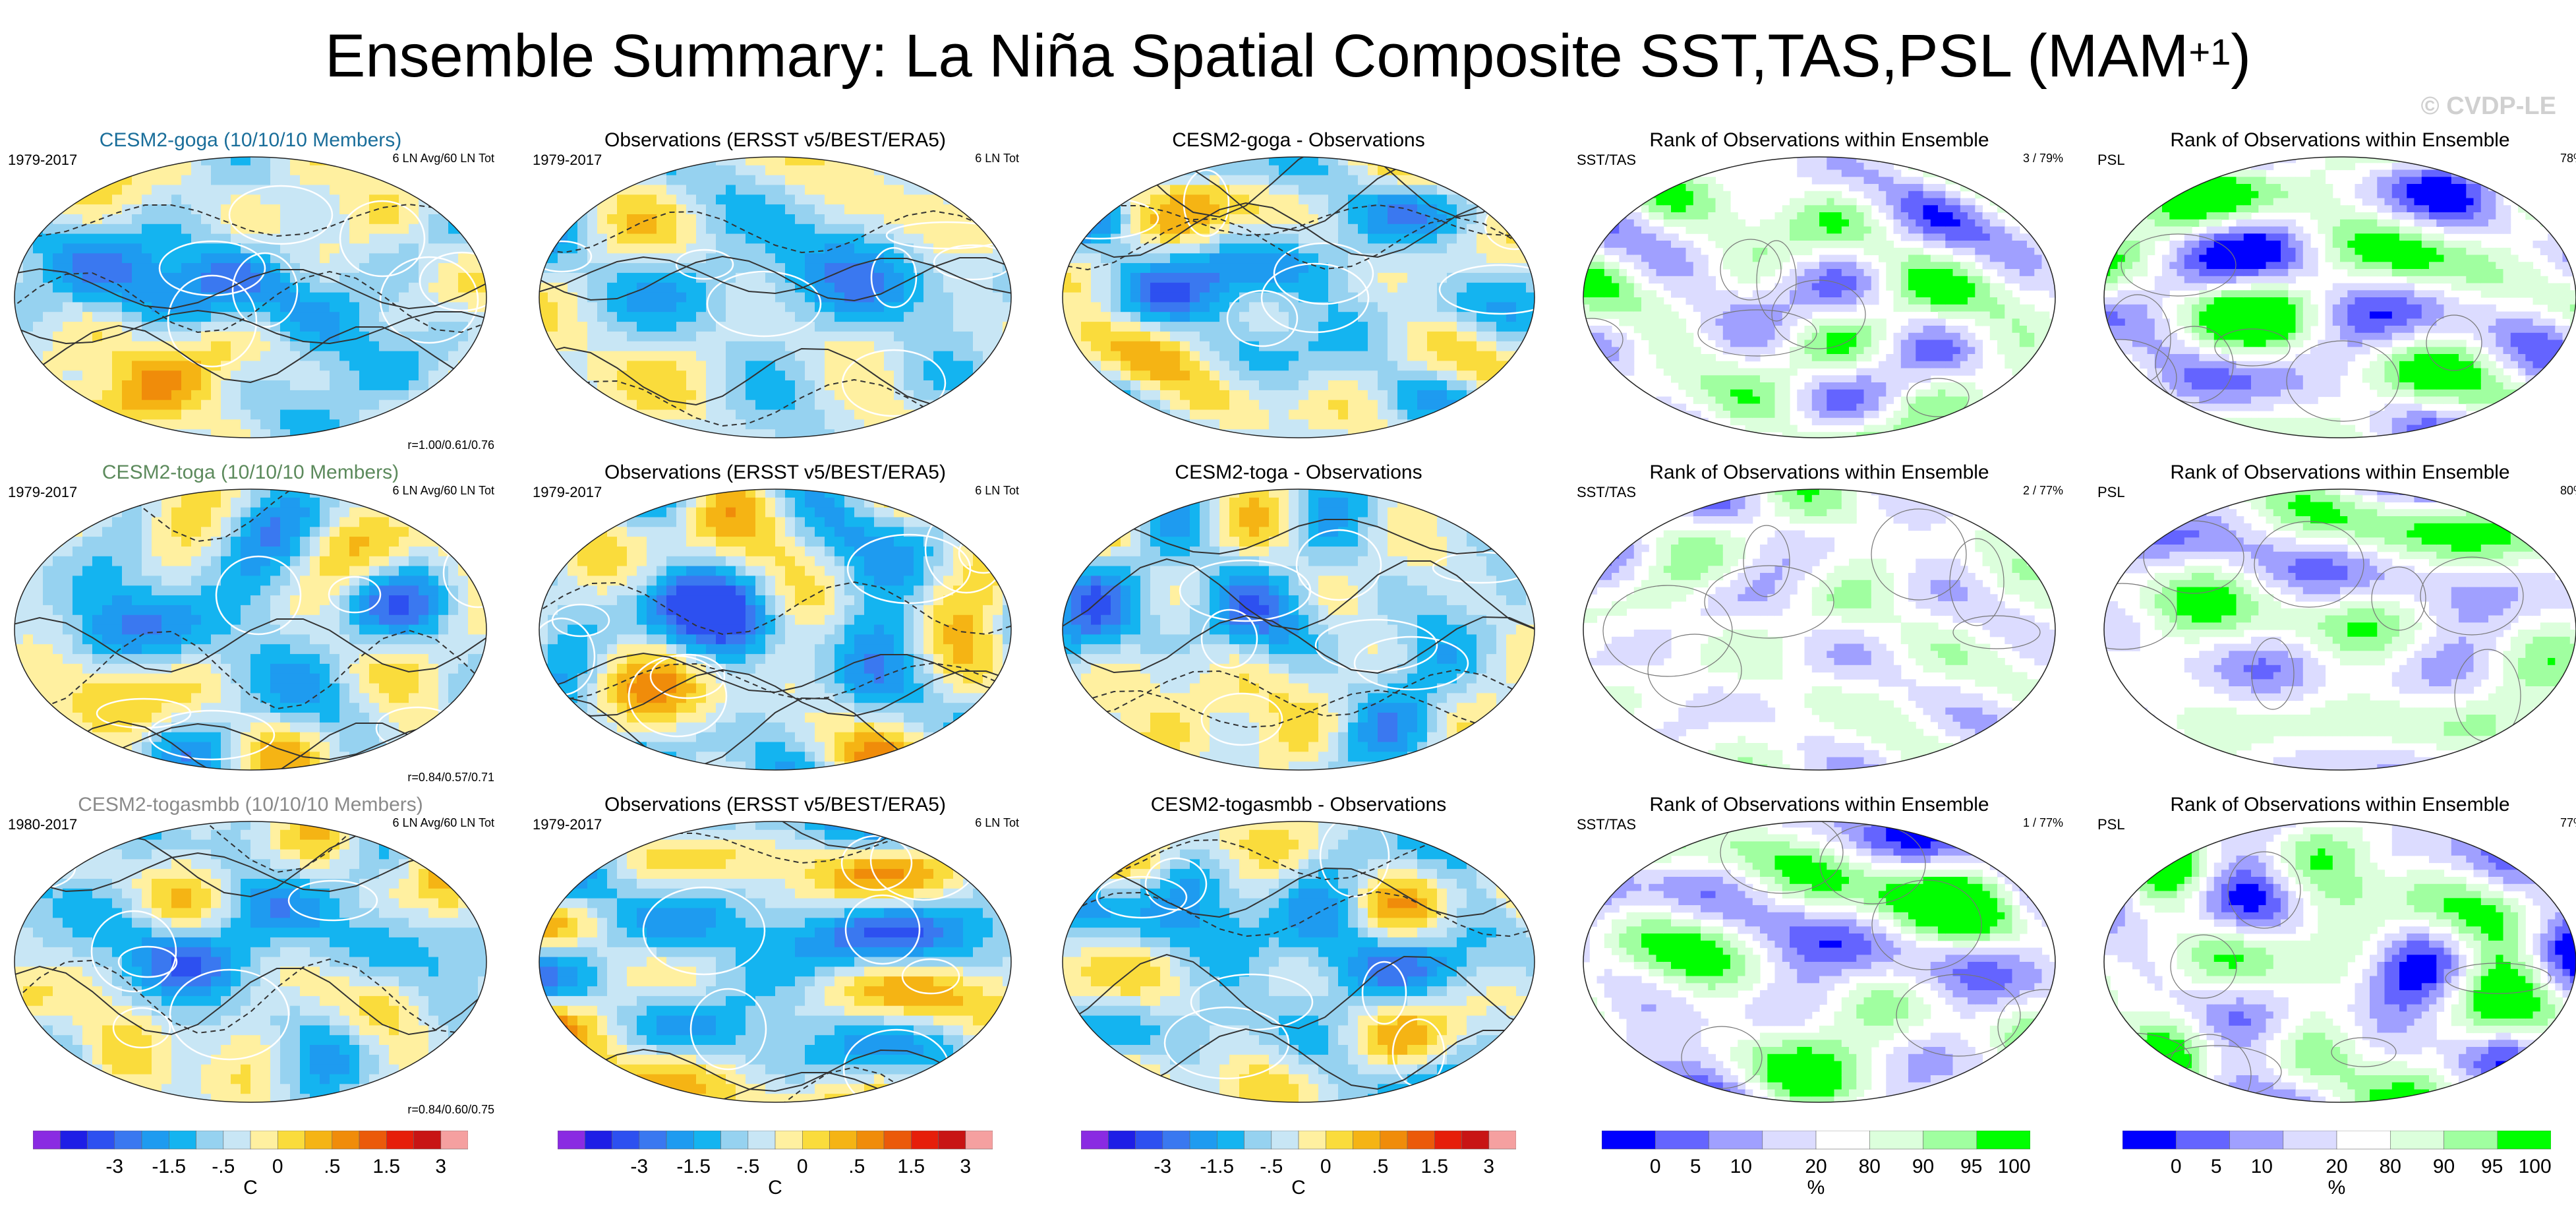  What do you see at coordinates (1299, 288) in the screenshot?
I see `map-panel-diff-row1: CESM2-goga - Observations` at bounding box center [1299, 288].